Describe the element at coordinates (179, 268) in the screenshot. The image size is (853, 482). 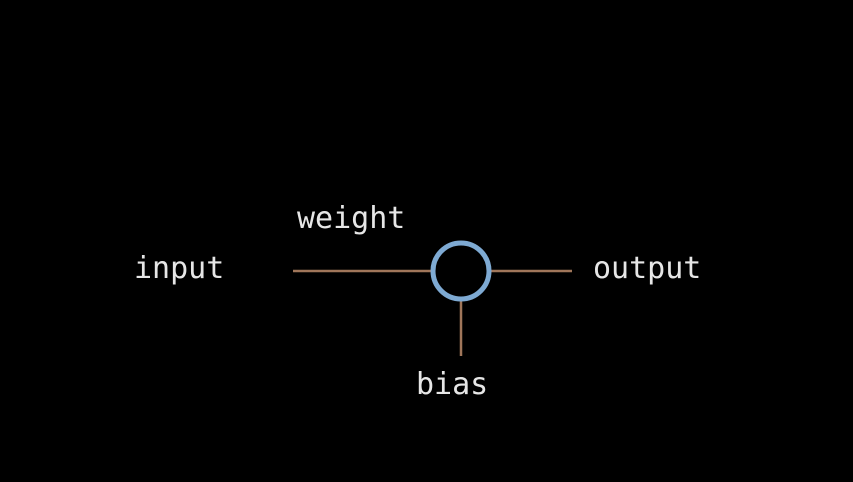
I see `input-label: input` at that location.